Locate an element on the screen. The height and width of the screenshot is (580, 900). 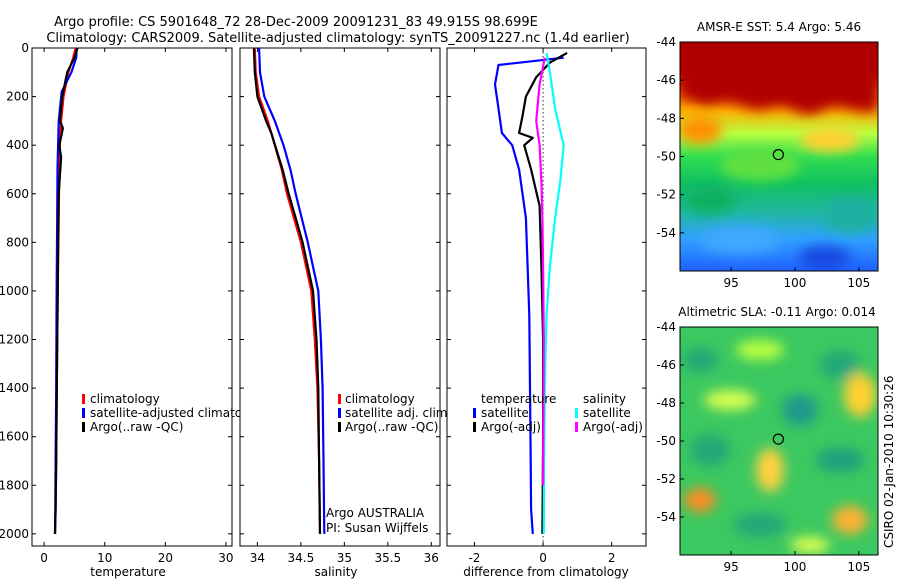
x-tick-label: -2 is located at coordinates (474, 558).